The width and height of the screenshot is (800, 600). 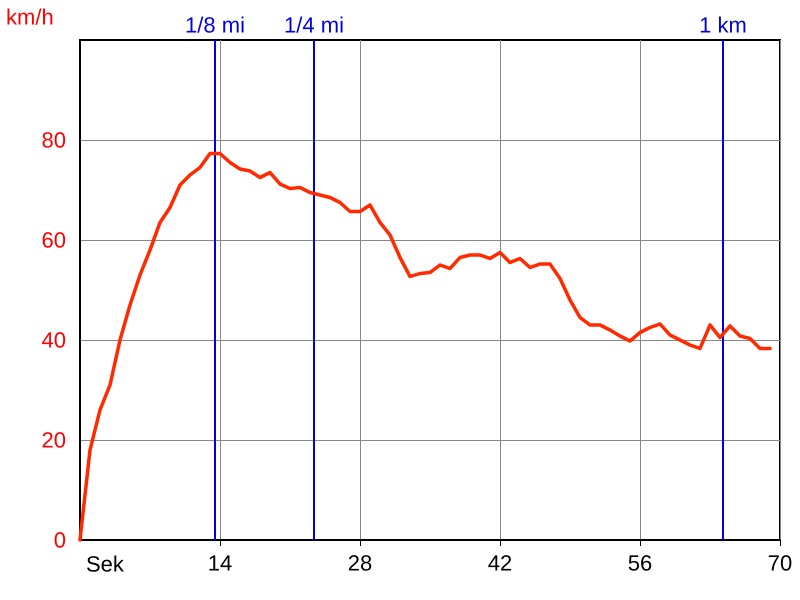 What do you see at coordinates (54, 440) in the screenshot?
I see `y-tick-label: 20` at bounding box center [54, 440].